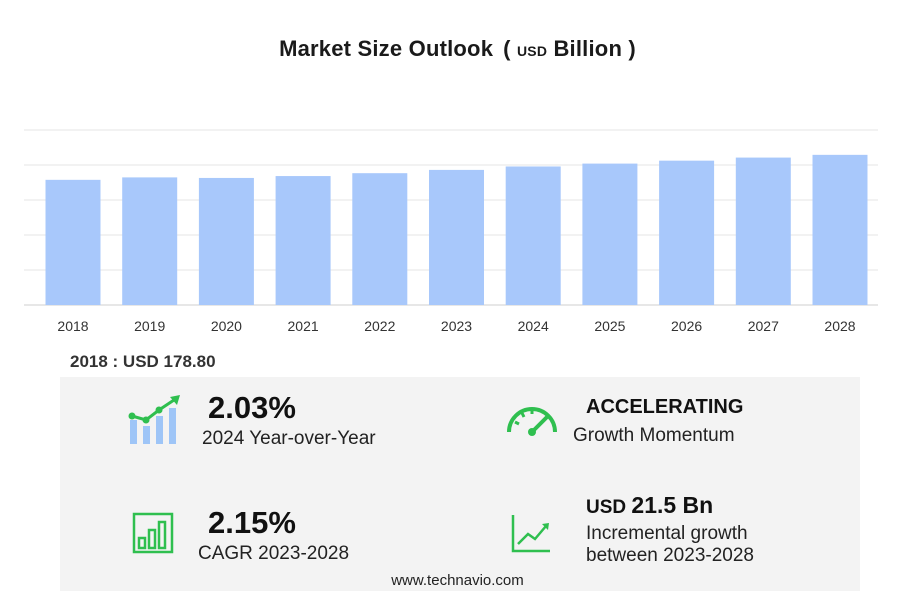  What do you see at coordinates (153, 533) in the screenshot?
I see `bar-chart-icon` at bounding box center [153, 533].